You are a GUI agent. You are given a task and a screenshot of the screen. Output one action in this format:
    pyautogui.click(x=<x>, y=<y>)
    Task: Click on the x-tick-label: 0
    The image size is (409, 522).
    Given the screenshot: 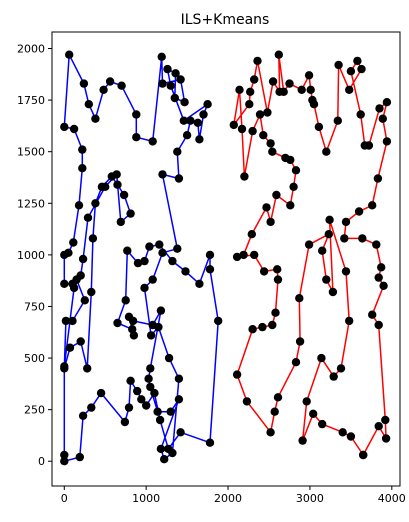 What is the action you would take?
    pyautogui.click(x=64, y=498)
    